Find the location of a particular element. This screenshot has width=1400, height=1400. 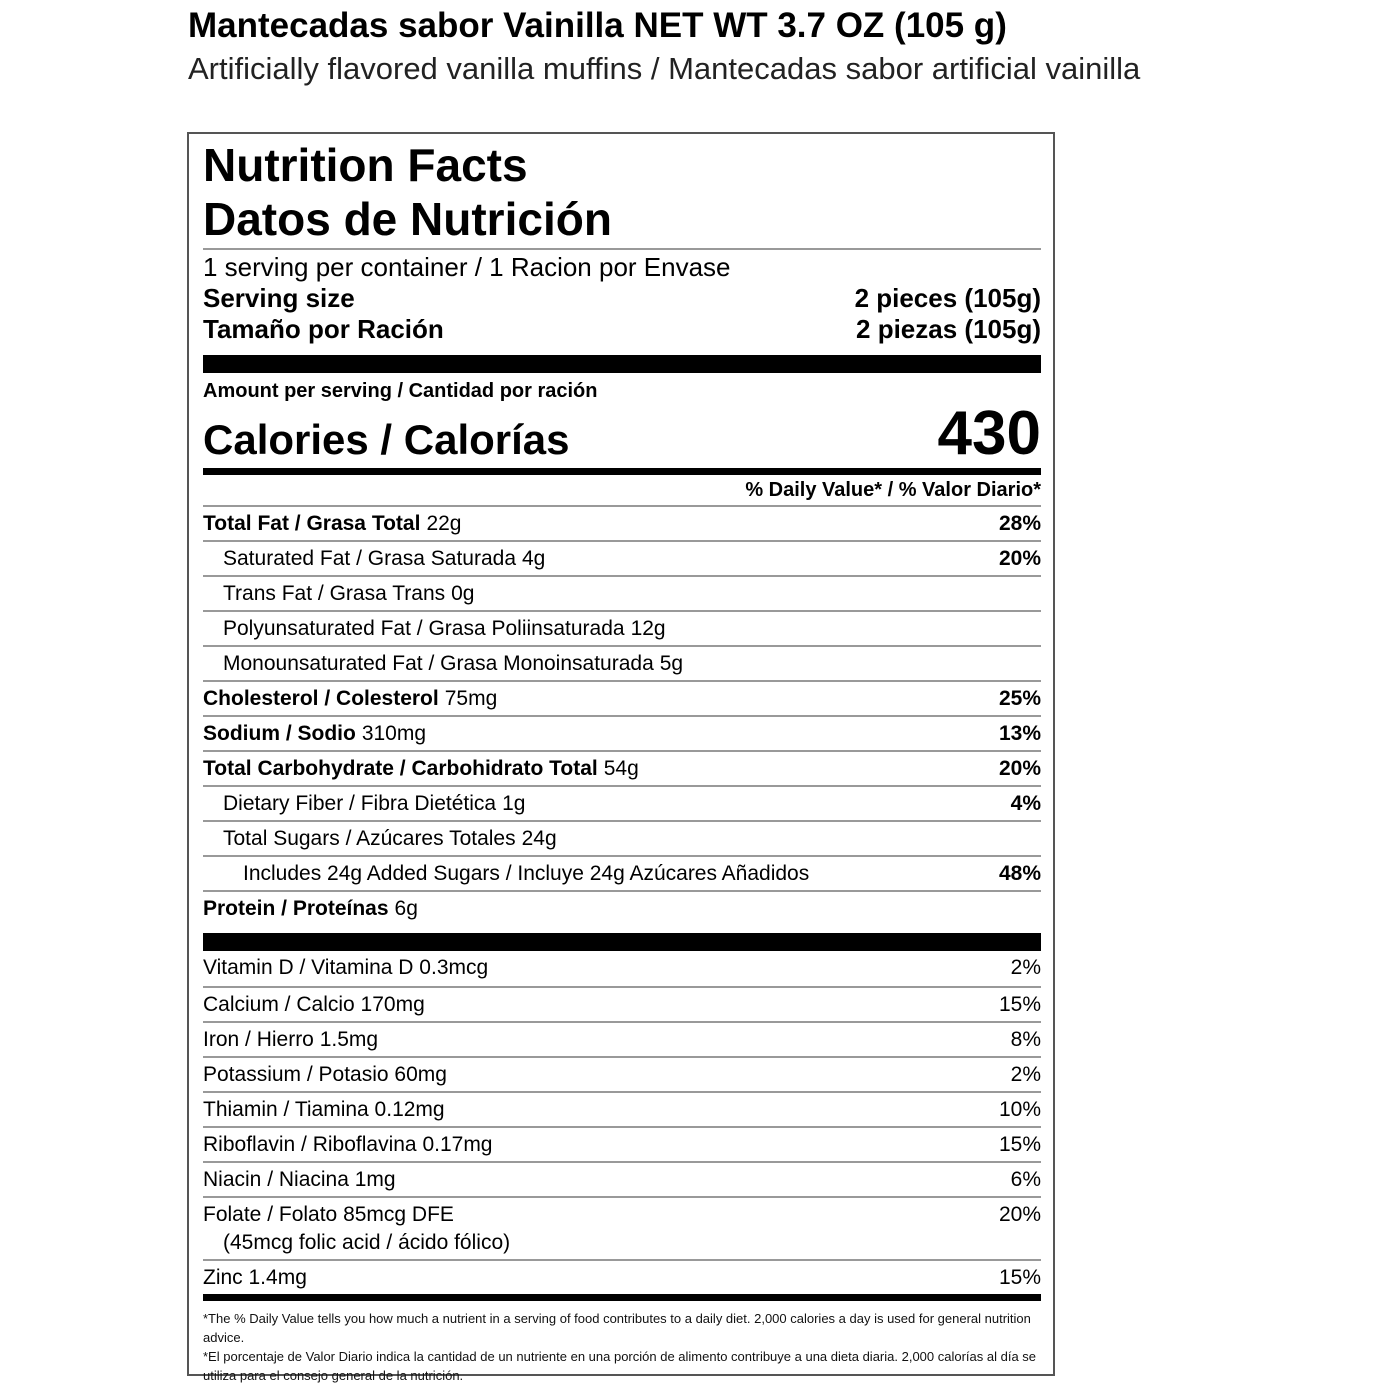

vitamin-row: Calcium / Calcio 170mg 15% is located at coordinates (622, 1003).